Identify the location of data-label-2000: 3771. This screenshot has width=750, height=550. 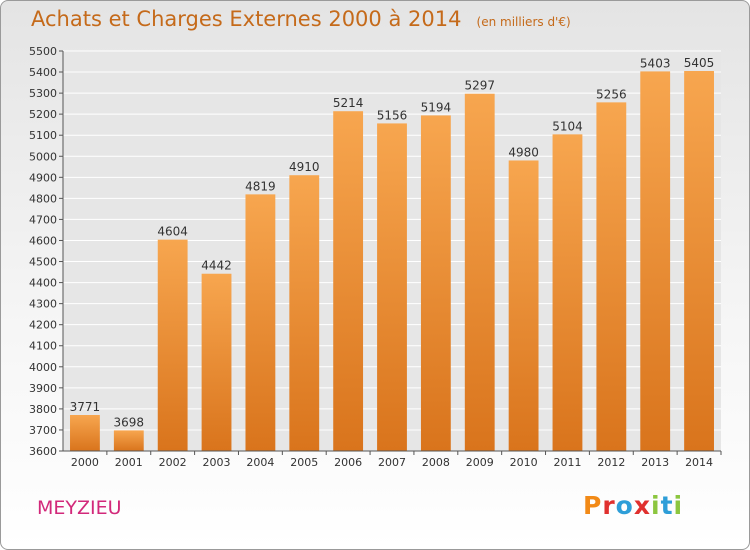
(85, 407).